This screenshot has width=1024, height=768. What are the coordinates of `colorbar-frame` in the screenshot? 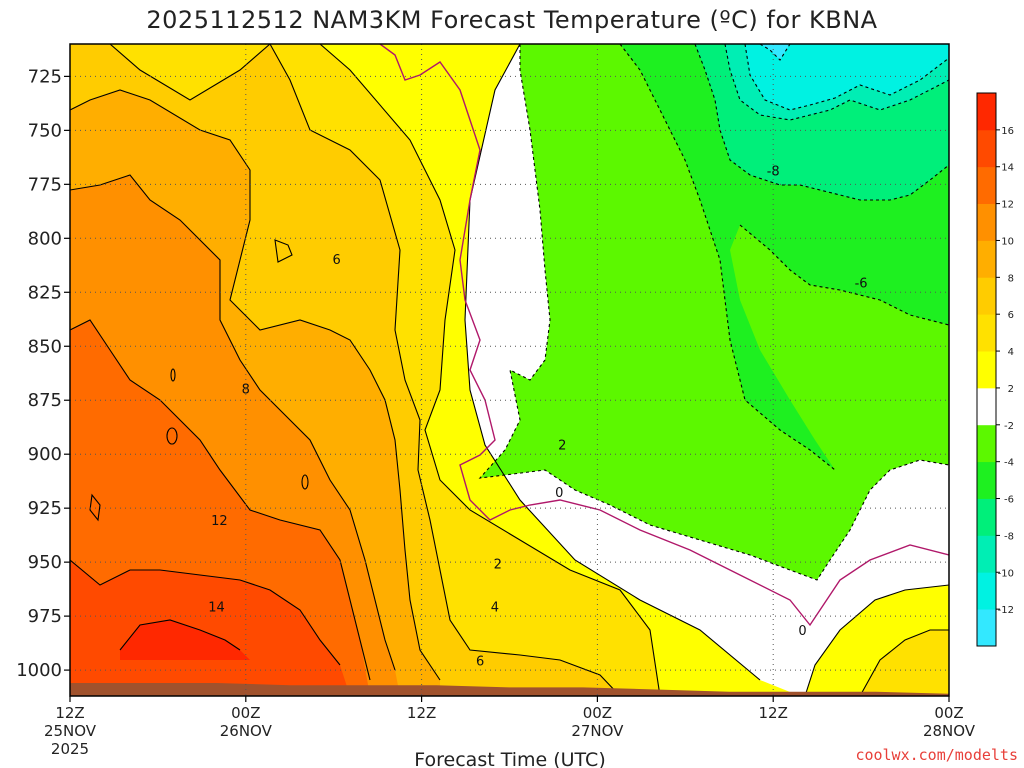 It's located at (986, 369).